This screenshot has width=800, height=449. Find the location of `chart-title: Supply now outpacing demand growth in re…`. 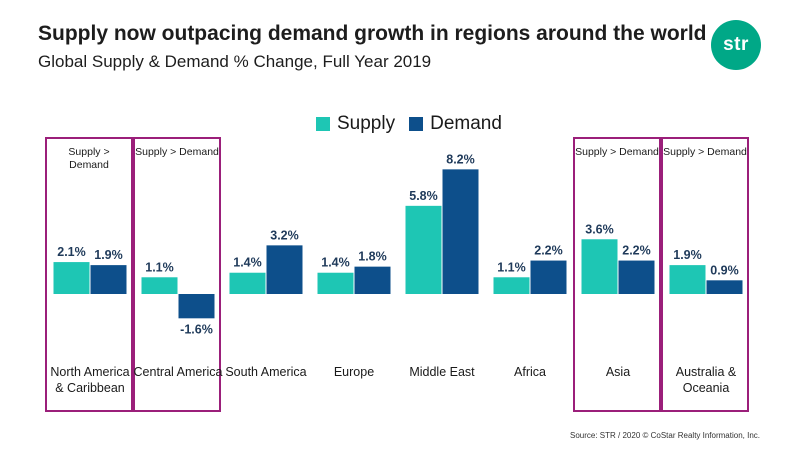

chart-title: Supply now outpacing demand growth in re… is located at coordinates (372, 33).